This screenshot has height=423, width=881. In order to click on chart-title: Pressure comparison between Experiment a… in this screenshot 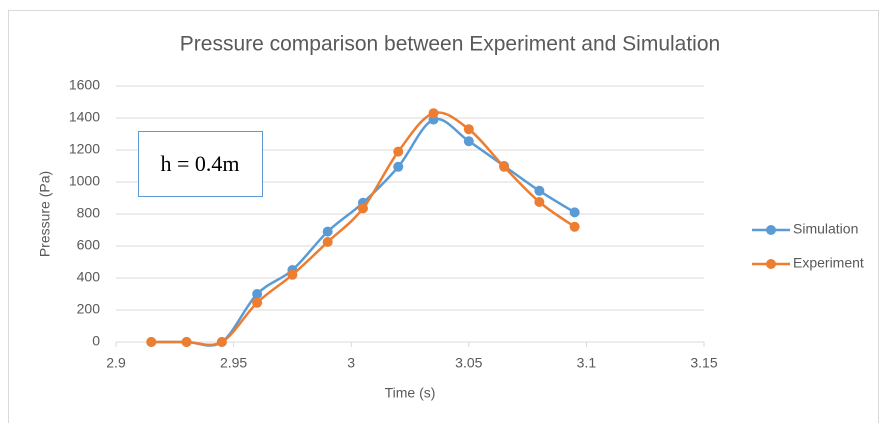, I will do `click(450, 44)`.